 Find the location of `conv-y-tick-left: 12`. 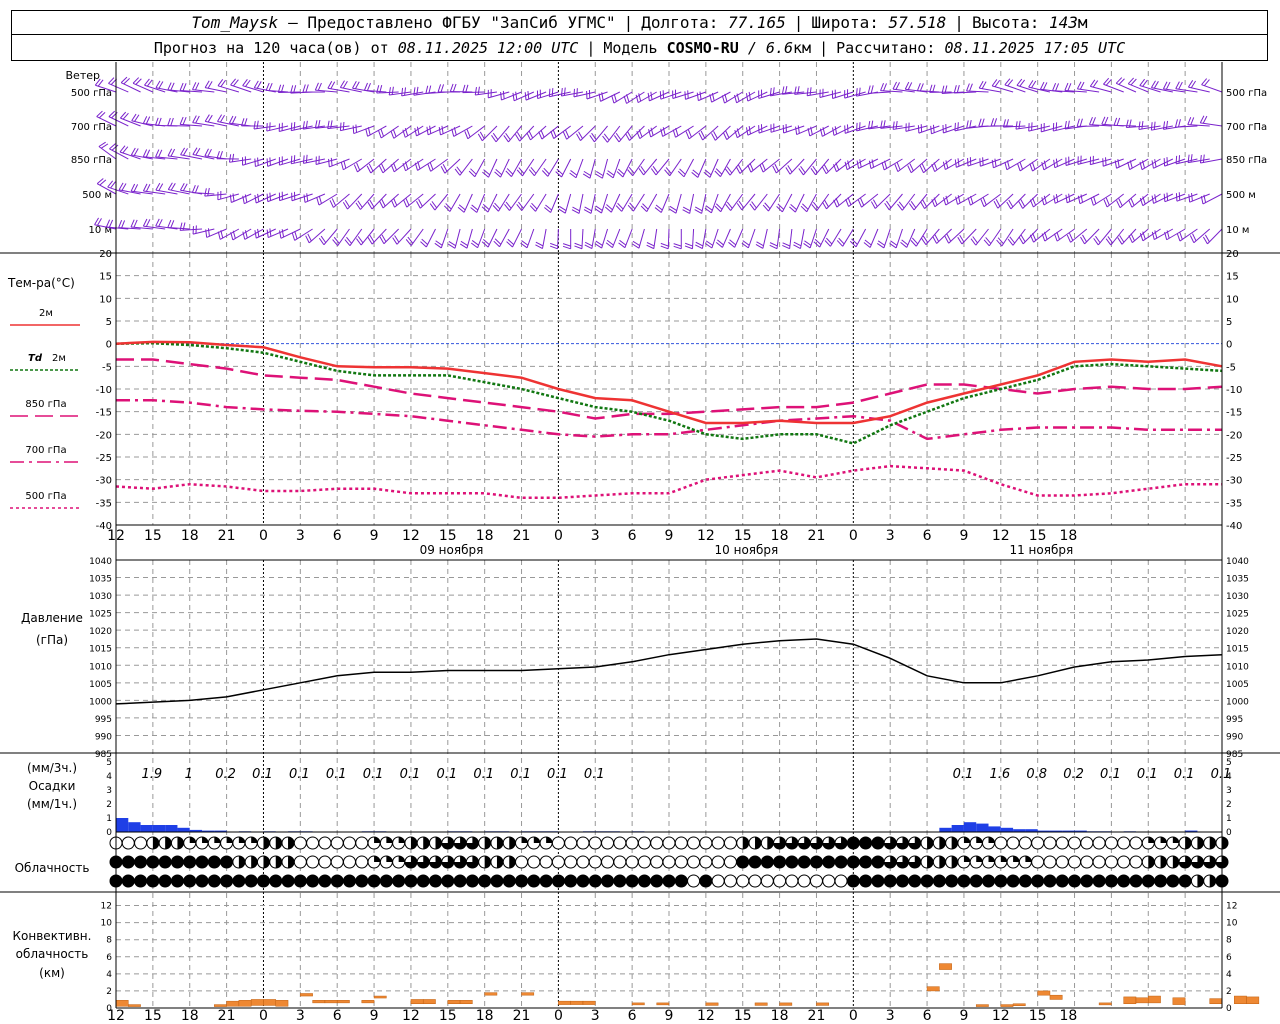

conv-y-tick-left: 12 is located at coordinates (106, 907).